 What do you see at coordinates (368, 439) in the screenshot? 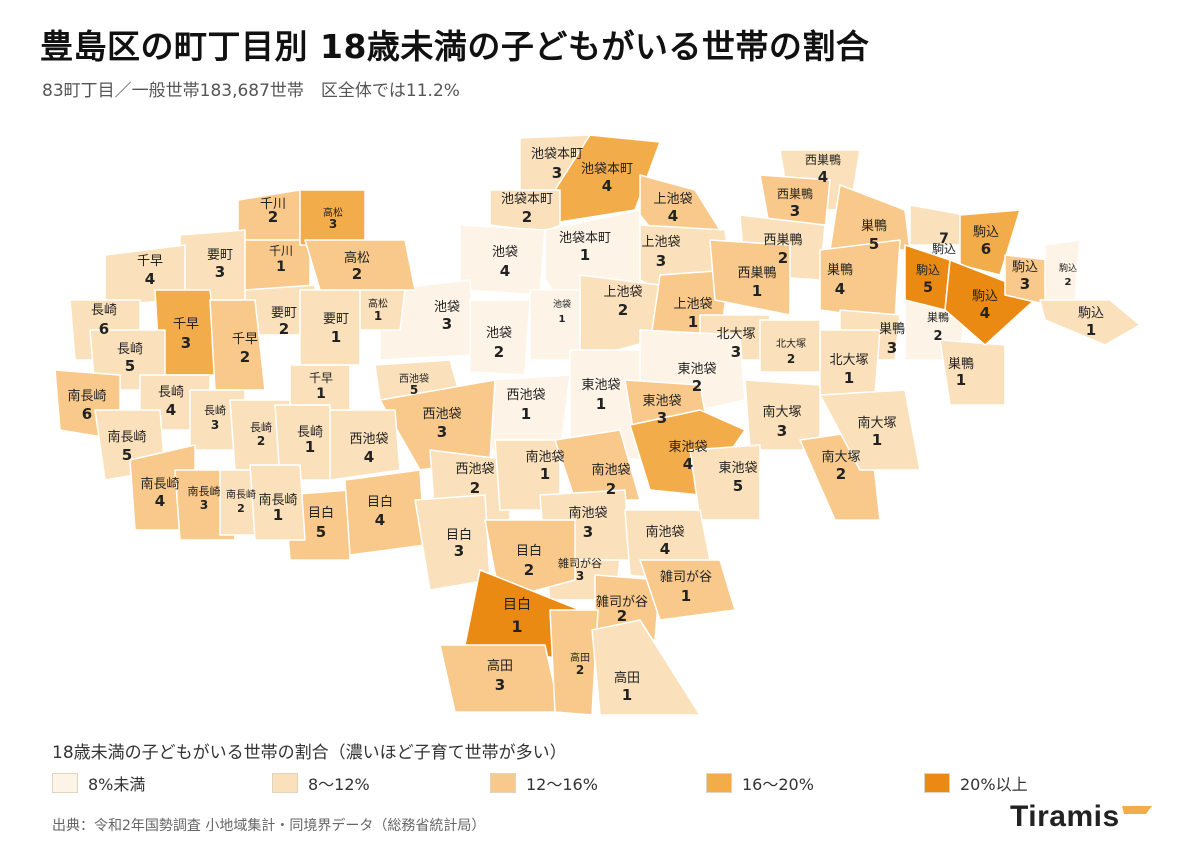
I see `area-name-label: 西池袋` at bounding box center [368, 439].